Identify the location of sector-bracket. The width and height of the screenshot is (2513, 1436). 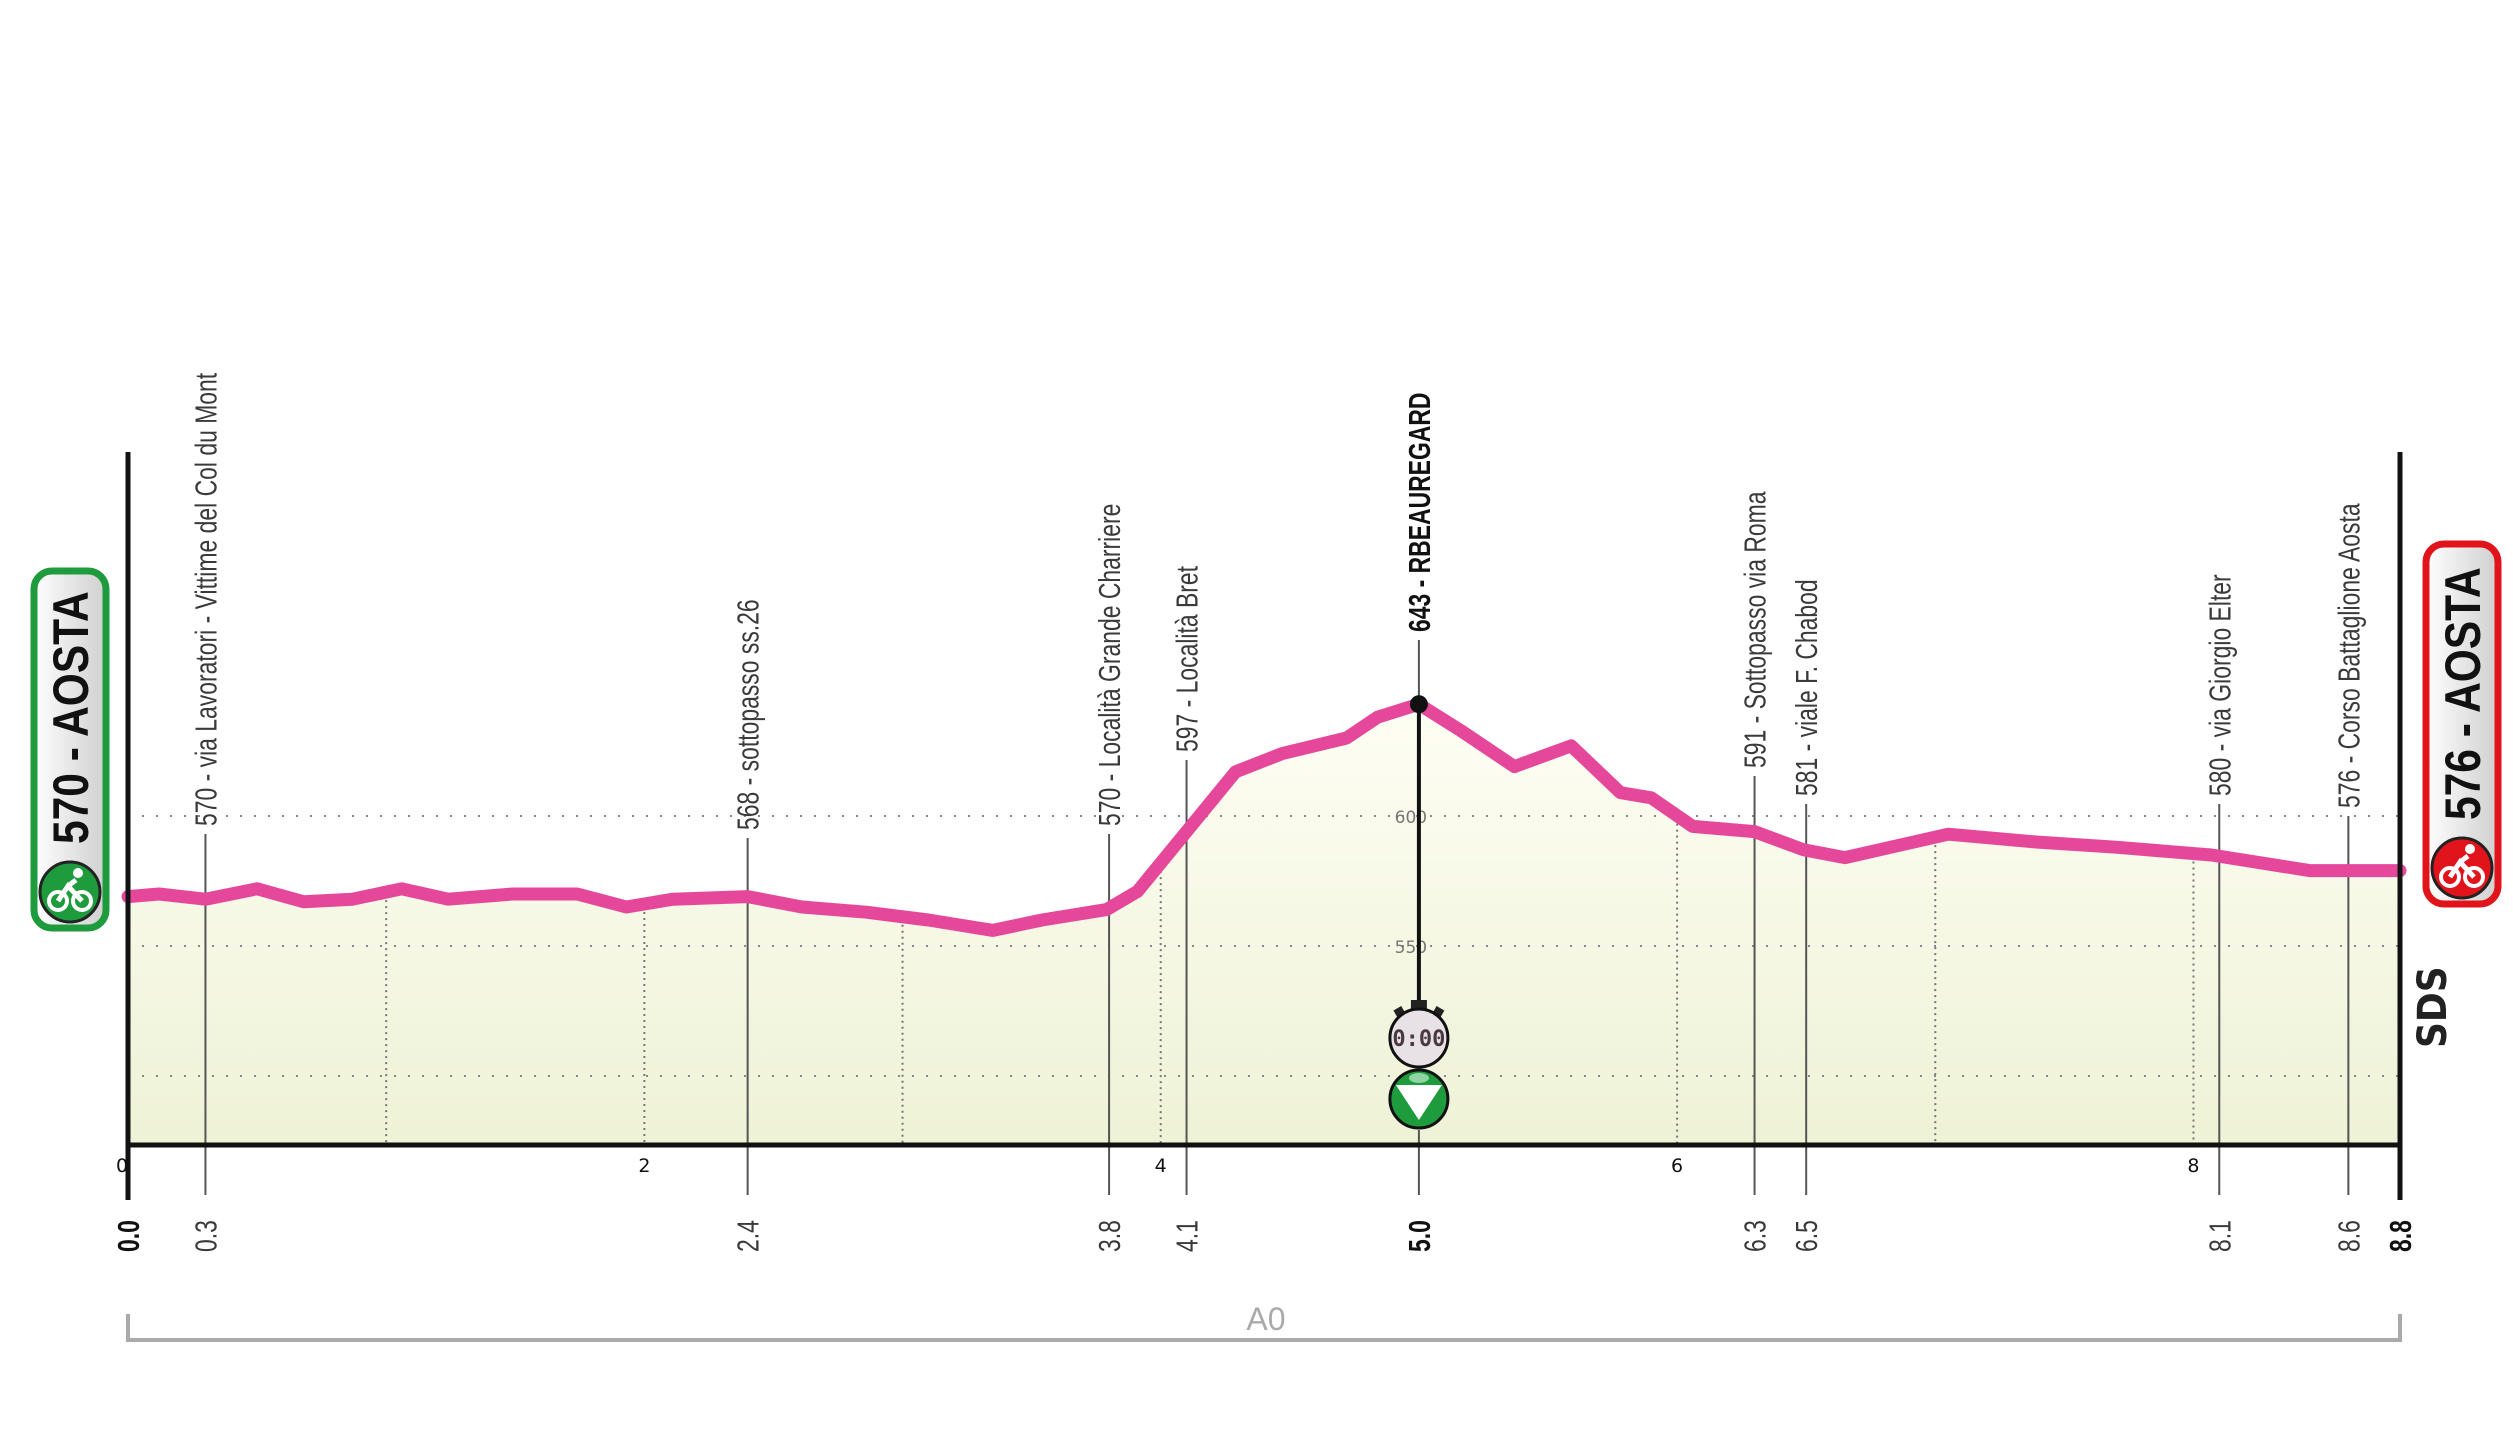
(1264, 1328).